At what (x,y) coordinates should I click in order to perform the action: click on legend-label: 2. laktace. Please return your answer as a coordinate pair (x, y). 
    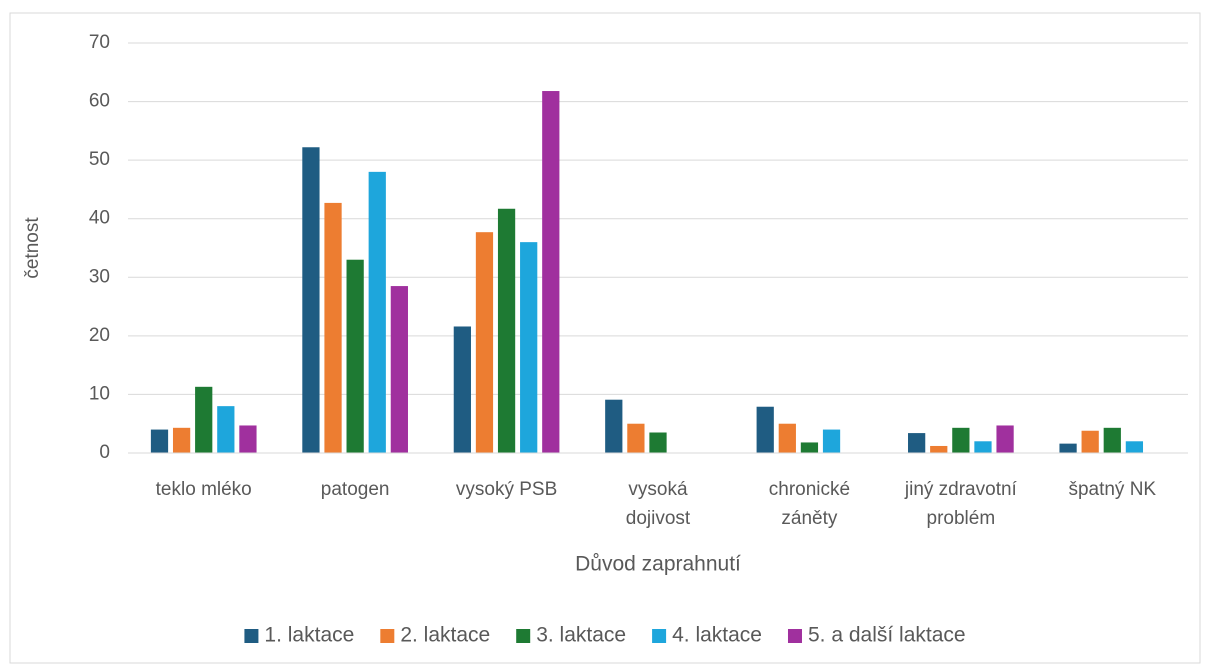
    Looking at the image, I should click on (445, 635).